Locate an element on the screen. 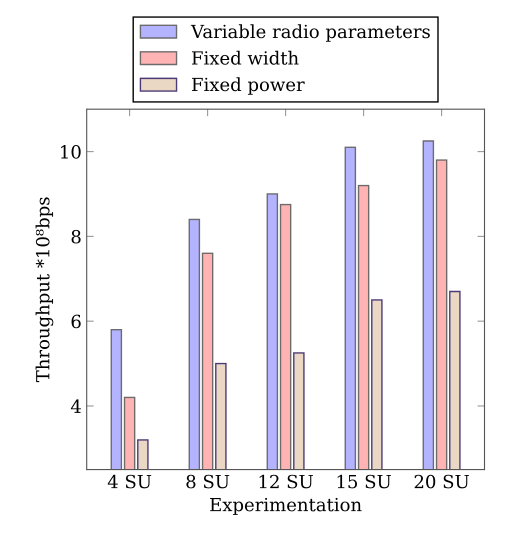 This screenshot has width=510, height=546. x-tick-label: 4 SU is located at coordinates (130, 481).